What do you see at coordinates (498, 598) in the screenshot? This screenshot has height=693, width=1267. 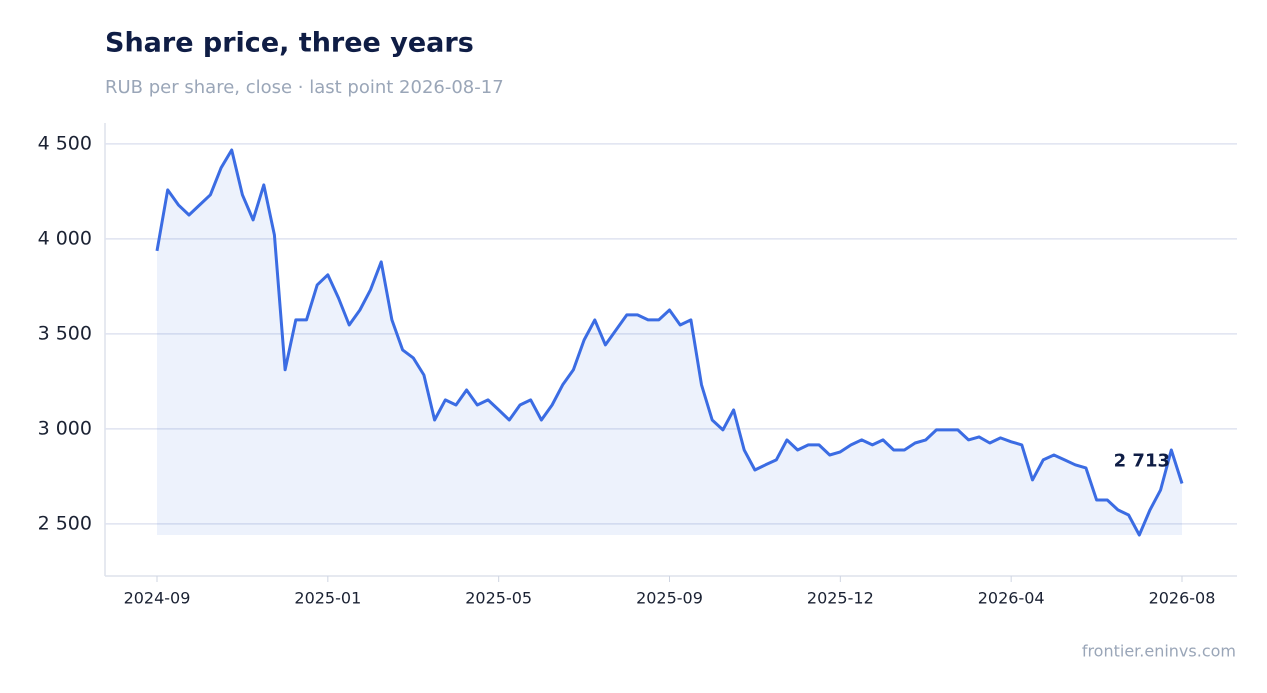 I see `x-tick-label: 2025-05` at bounding box center [498, 598].